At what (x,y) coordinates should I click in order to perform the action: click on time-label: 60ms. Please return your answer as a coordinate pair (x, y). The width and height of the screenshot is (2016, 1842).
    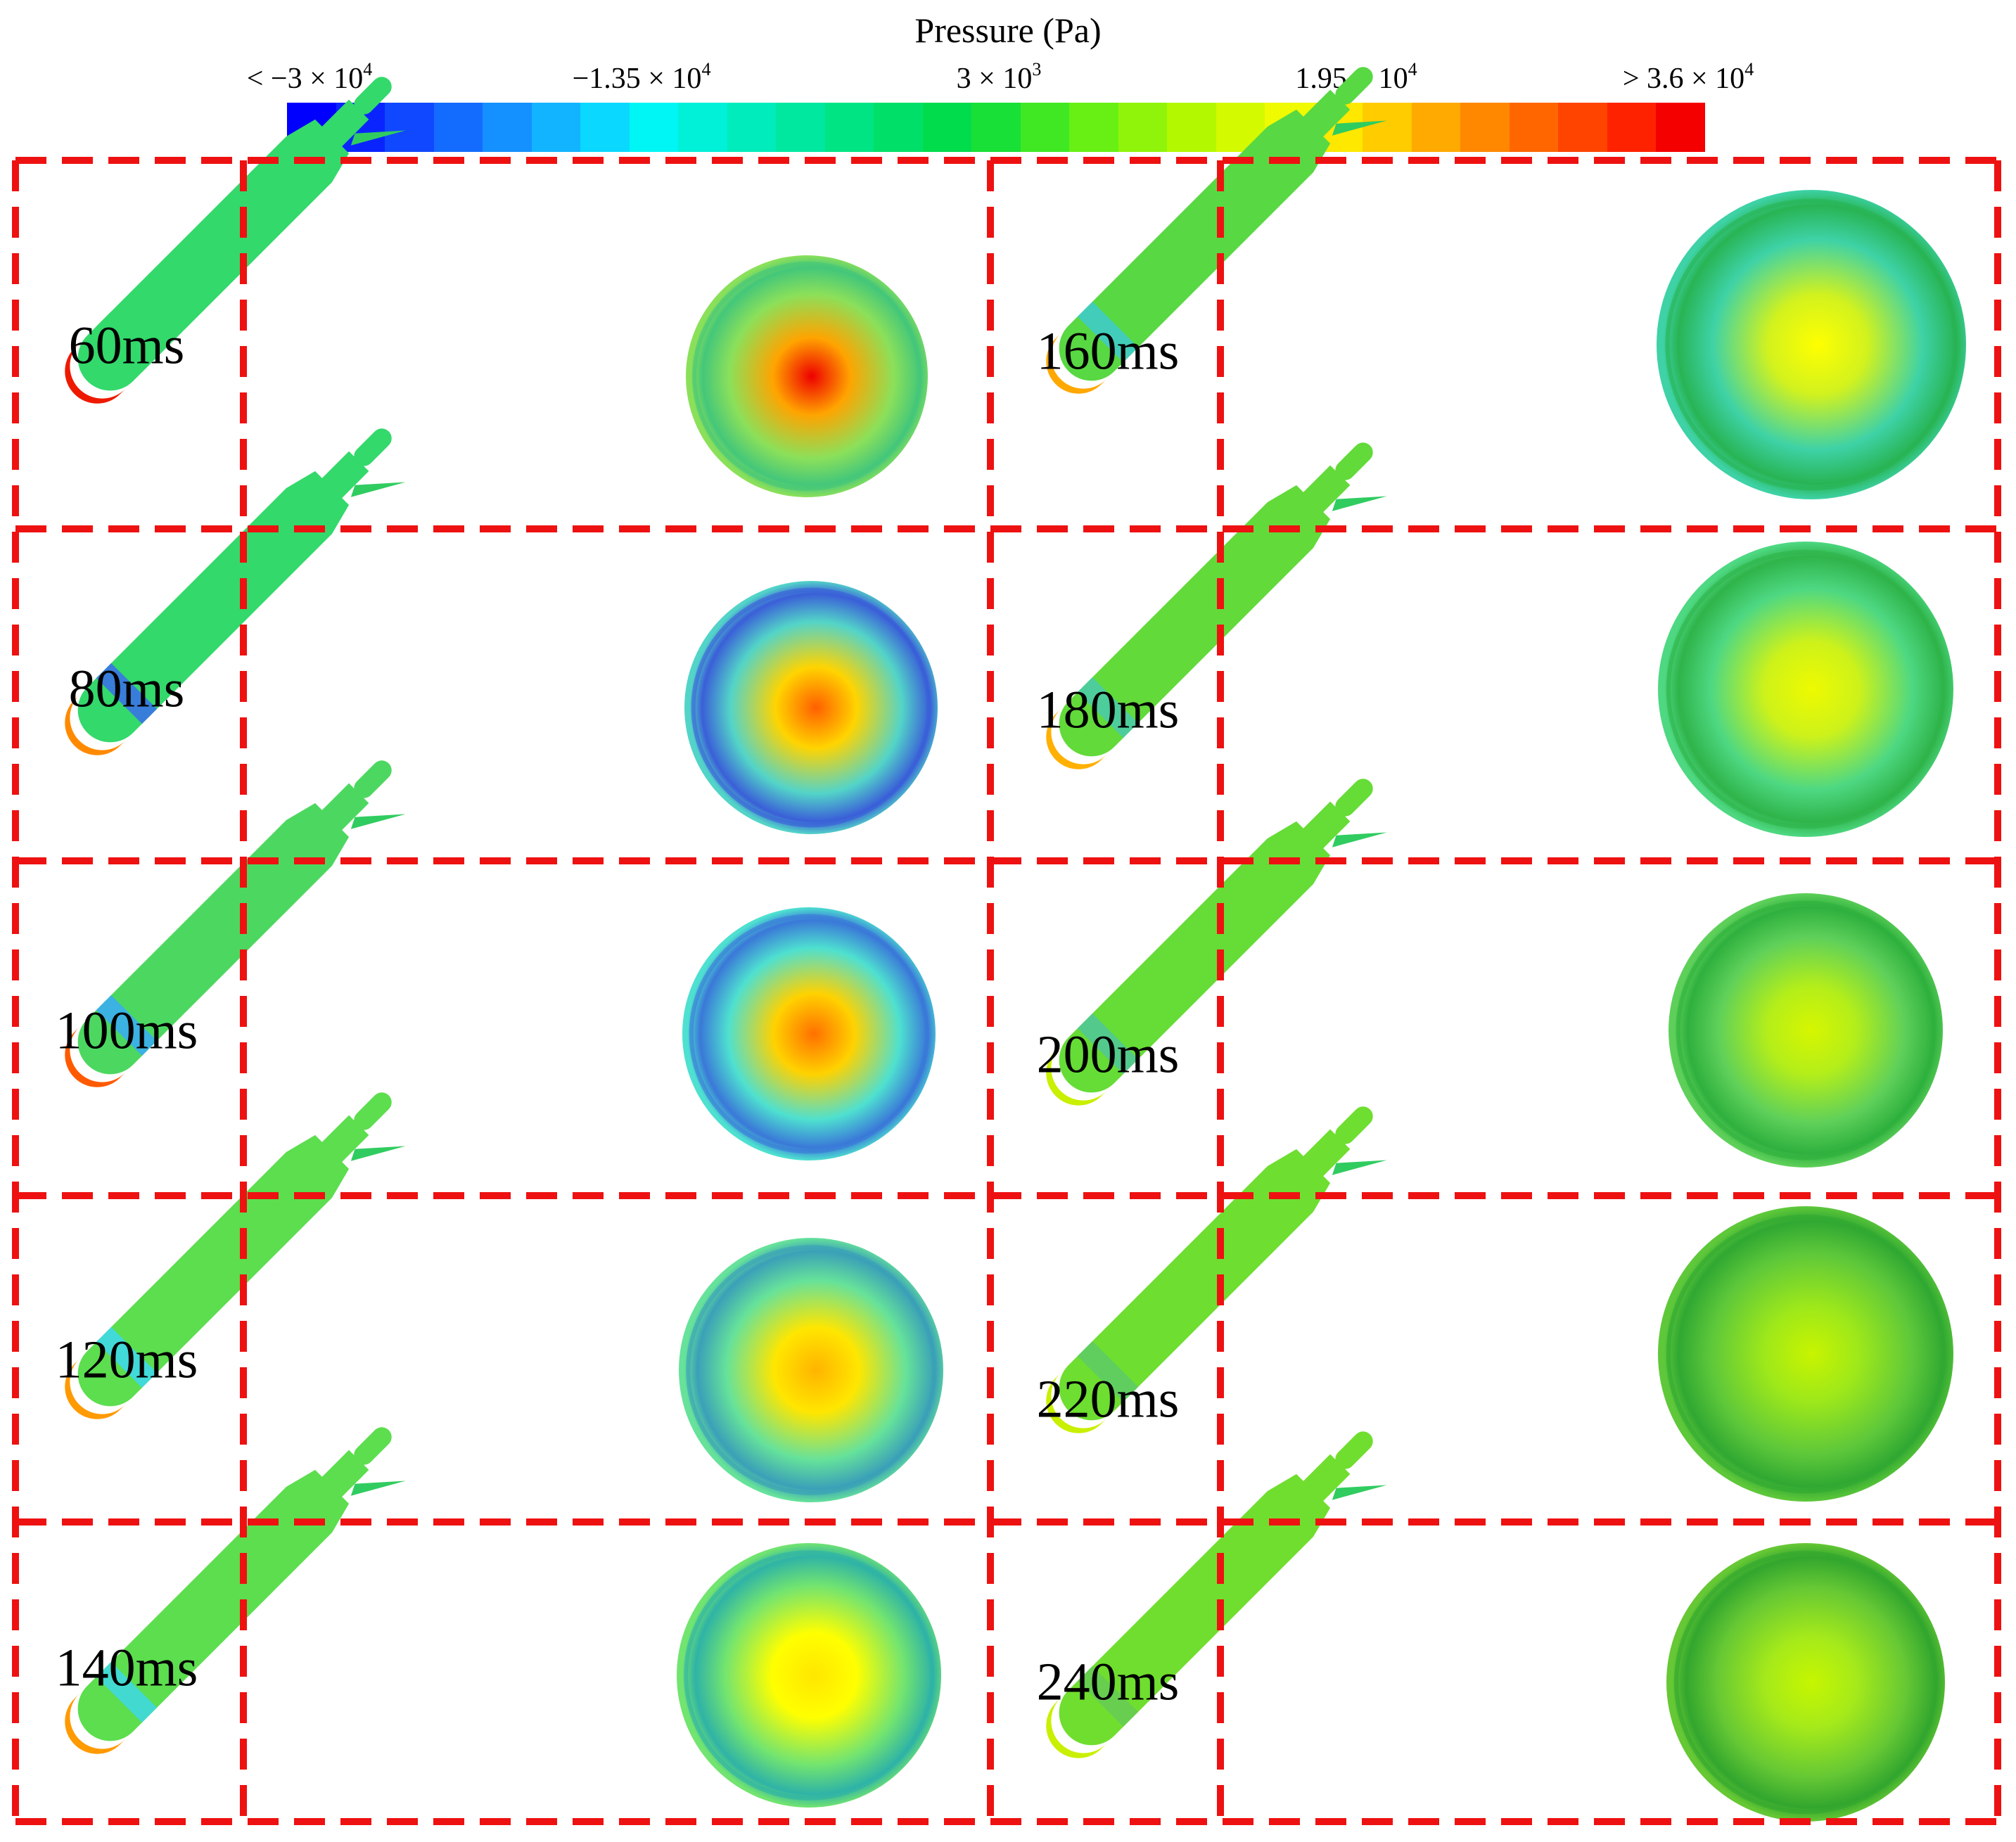
    Looking at the image, I should click on (126, 346).